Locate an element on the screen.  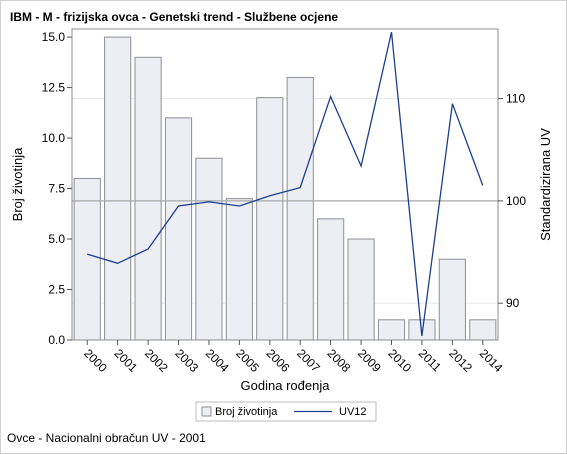
legend: Broj životinja UV12 is located at coordinates (286, 411).